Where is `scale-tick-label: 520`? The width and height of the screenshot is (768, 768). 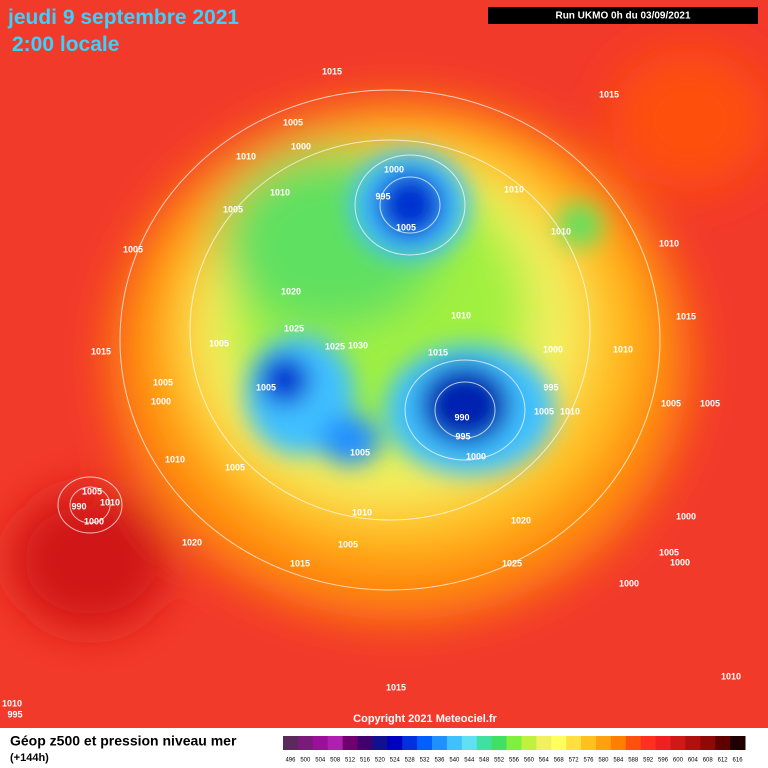 scale-tick-label: 520 is located at coordinates (380, 761).